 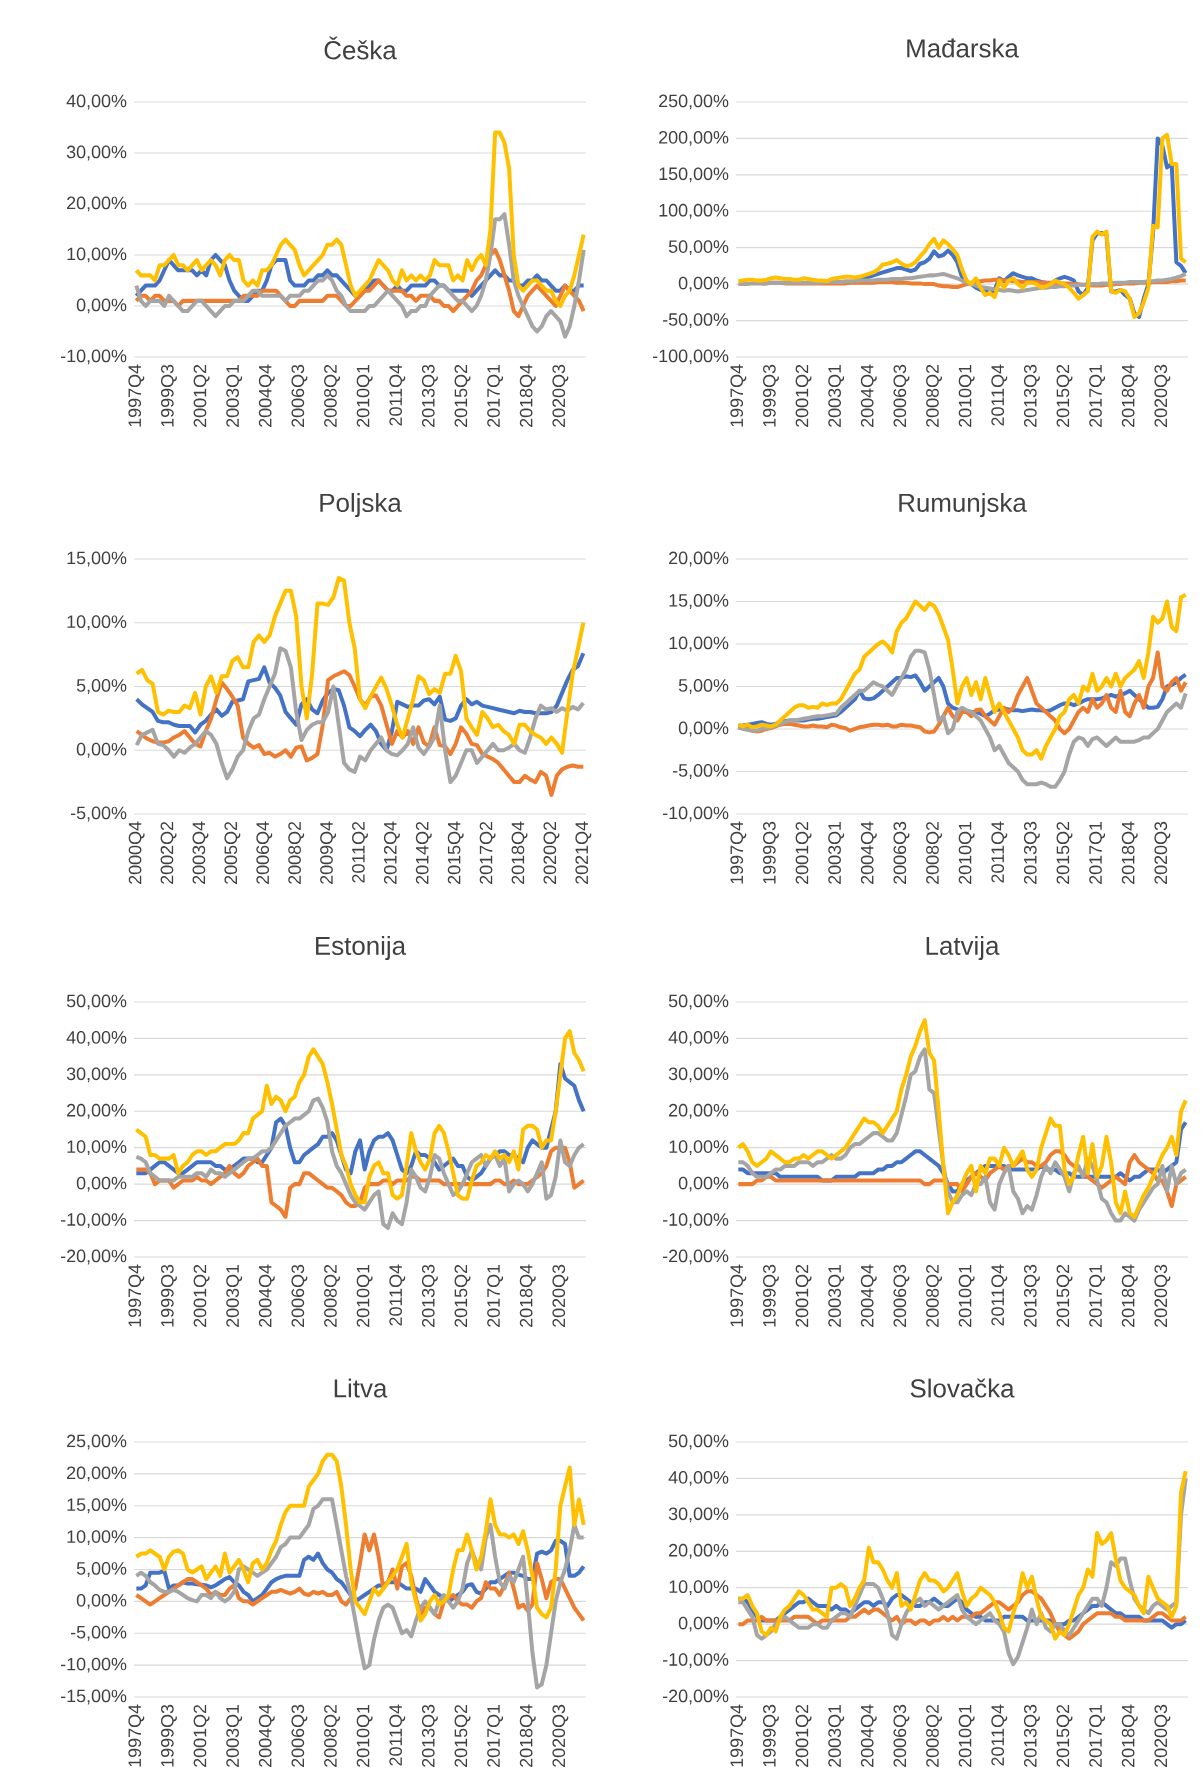 What do you see at coordinates (583, 852) in the screenshot?
I see `x-tick-label: 2021Q4` at bounding box center [583, 852].